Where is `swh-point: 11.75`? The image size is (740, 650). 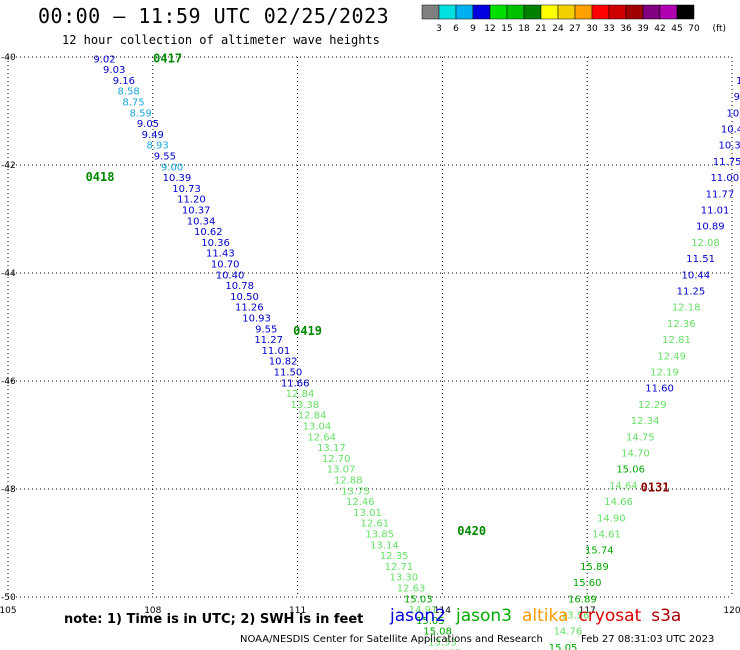
swh-point: 11.75 is located at coordinates (726, 162).